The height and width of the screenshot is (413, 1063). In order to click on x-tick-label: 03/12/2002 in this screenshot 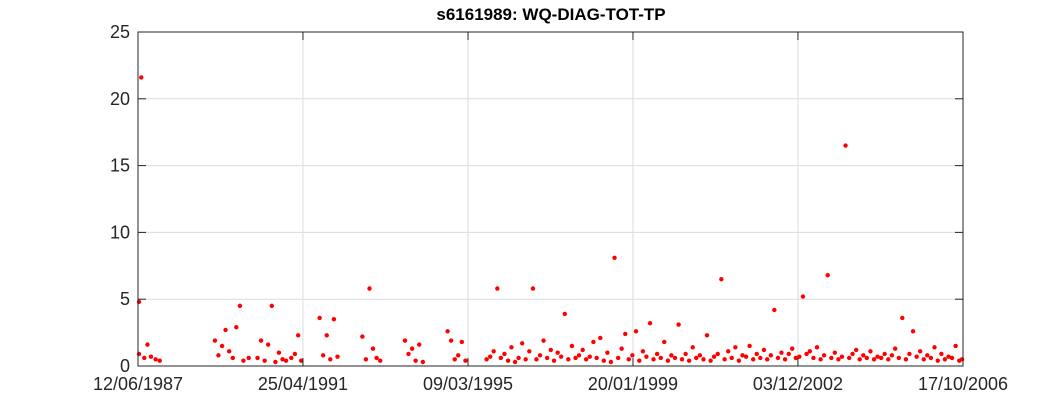, I will do `click(798, 384)`.